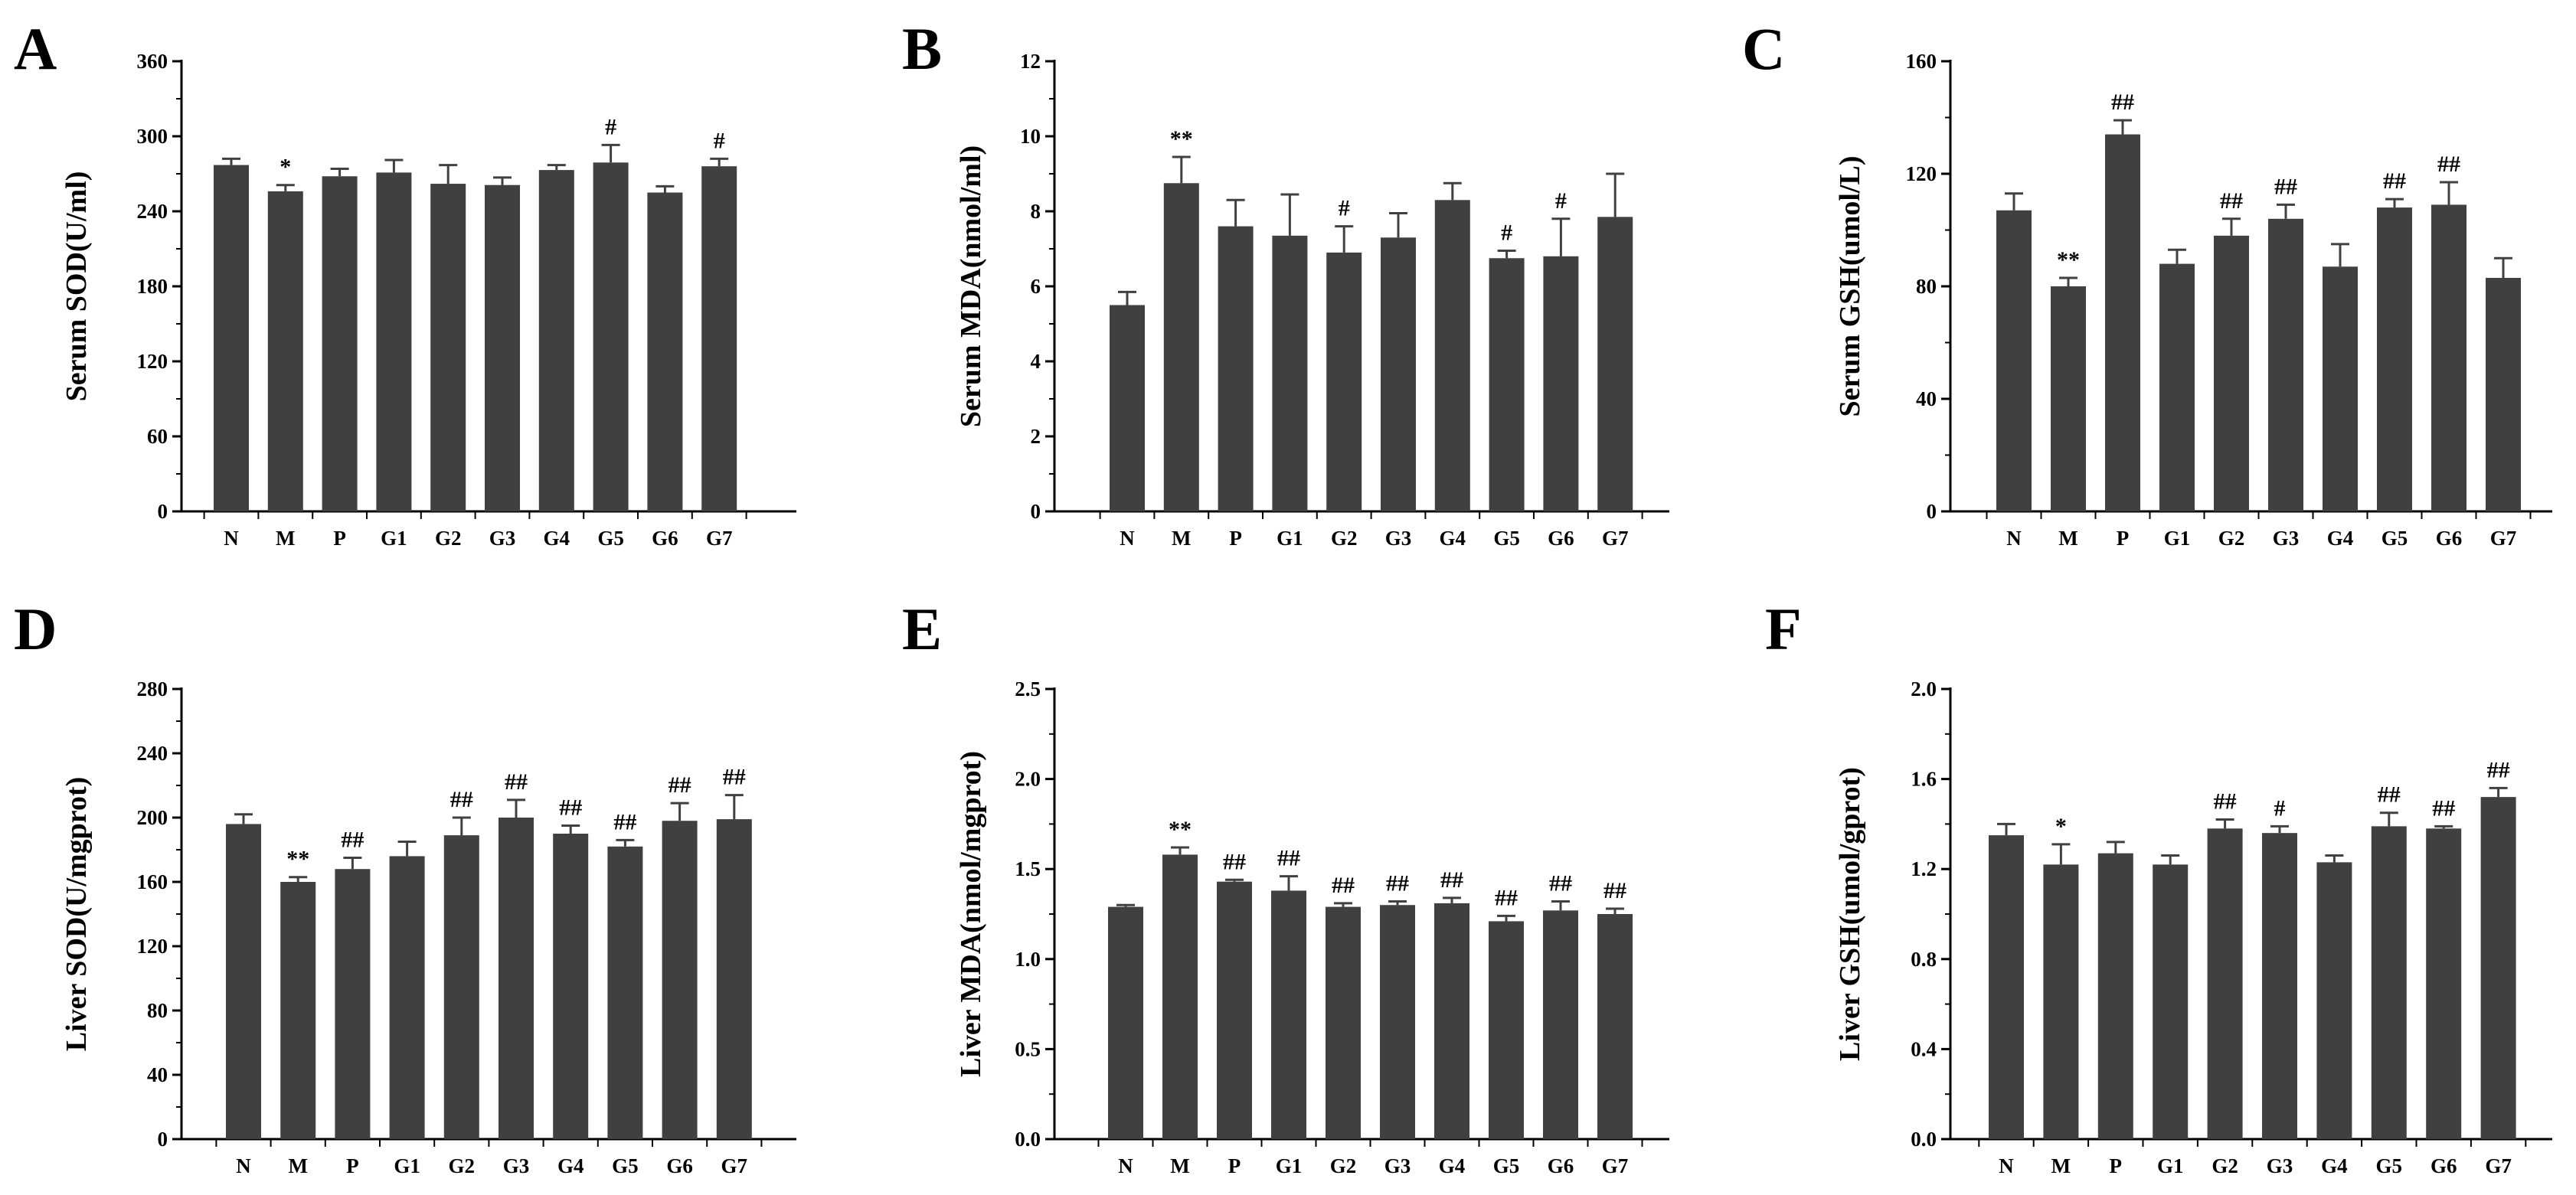 The width and height of the screenshot is (2576, 1195). What do you see at coordinates (2061, 1165) in the screenshot?
I see `x-tick-label: M` at bounding box center [2061, 1165].